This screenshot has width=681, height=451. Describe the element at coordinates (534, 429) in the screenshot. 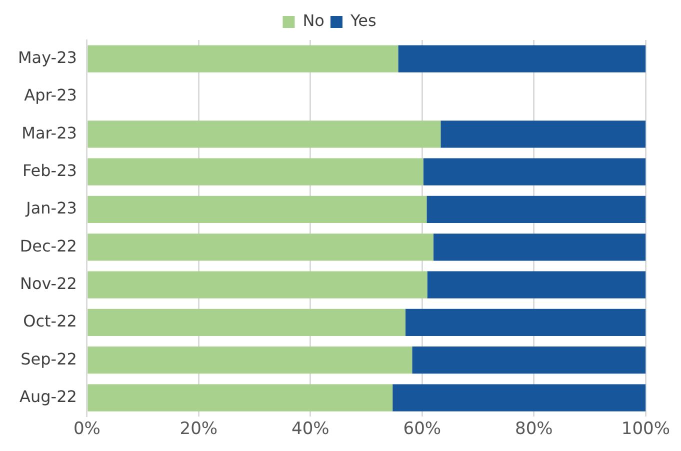

I see `x-tick-label: 80%` at that location.